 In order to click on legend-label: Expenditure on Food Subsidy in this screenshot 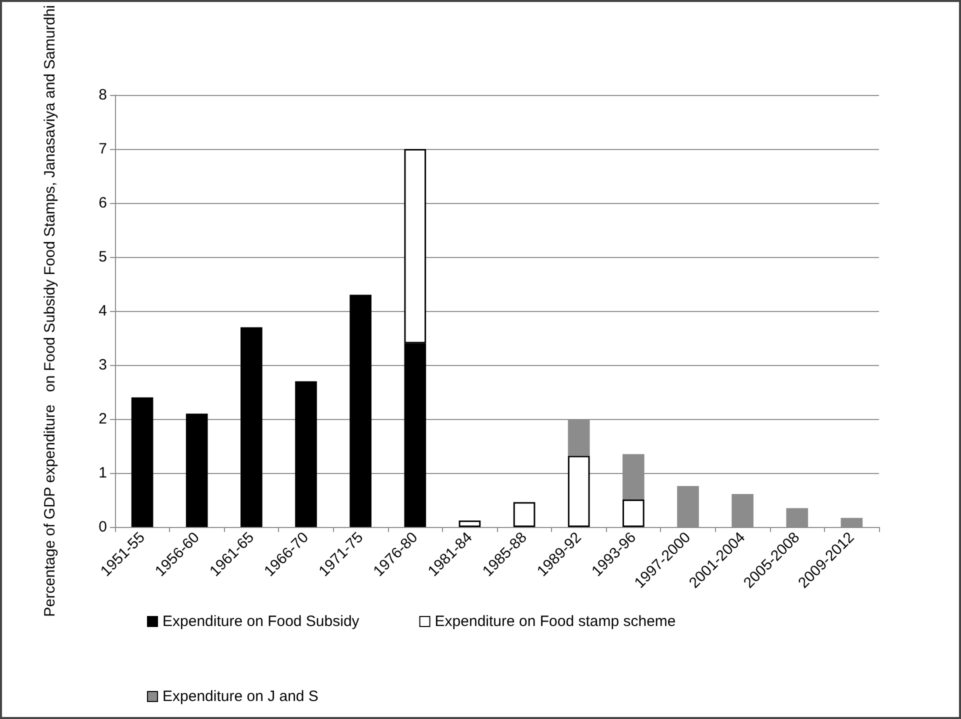, I will do `click(261, 621)`.